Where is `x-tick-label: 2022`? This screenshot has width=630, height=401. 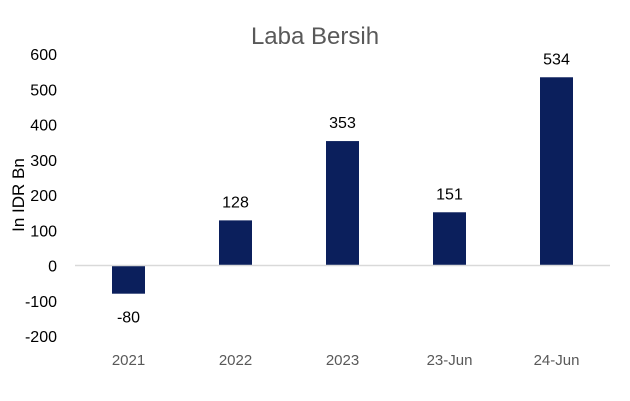
x-tick-label: 2022 is located at coordinates (235, 360).